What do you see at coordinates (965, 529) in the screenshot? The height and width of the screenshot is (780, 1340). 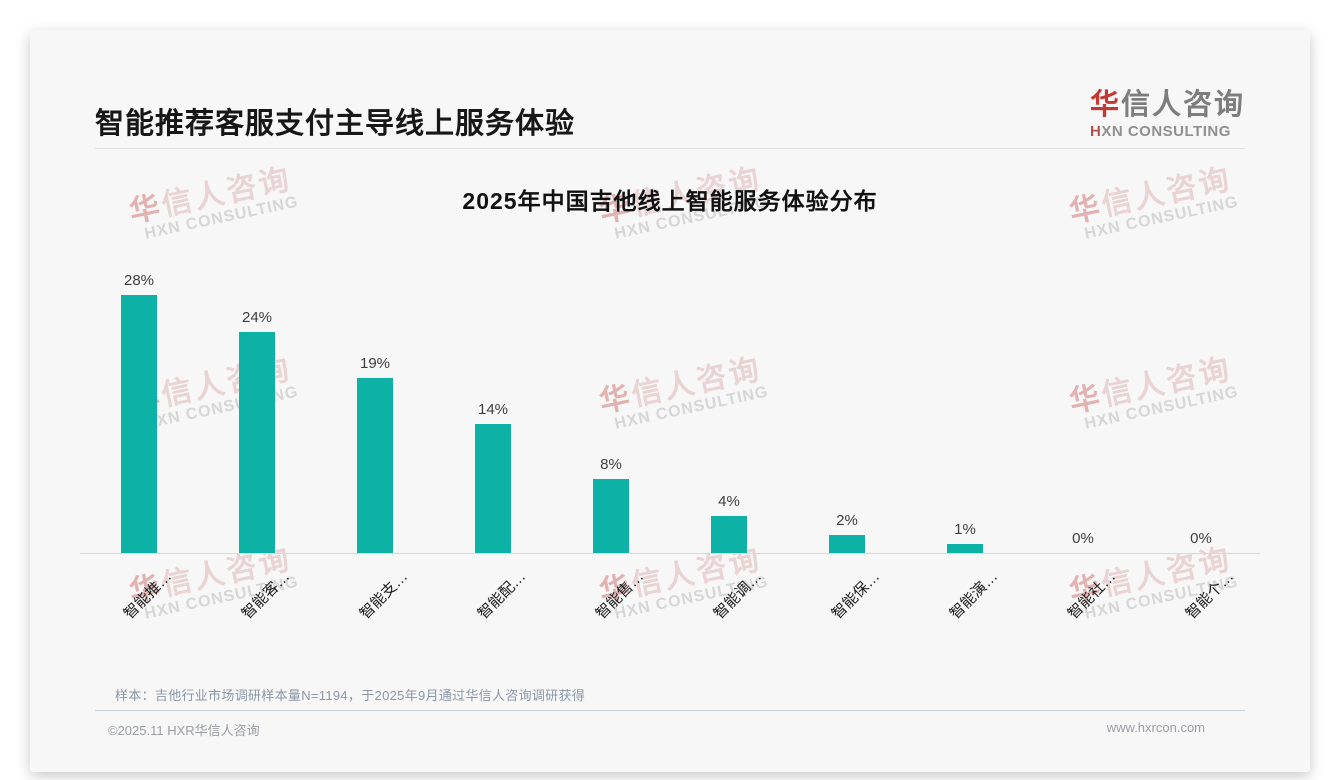 I see `bar-value-label: 1%` at bounding box center [965, 529].